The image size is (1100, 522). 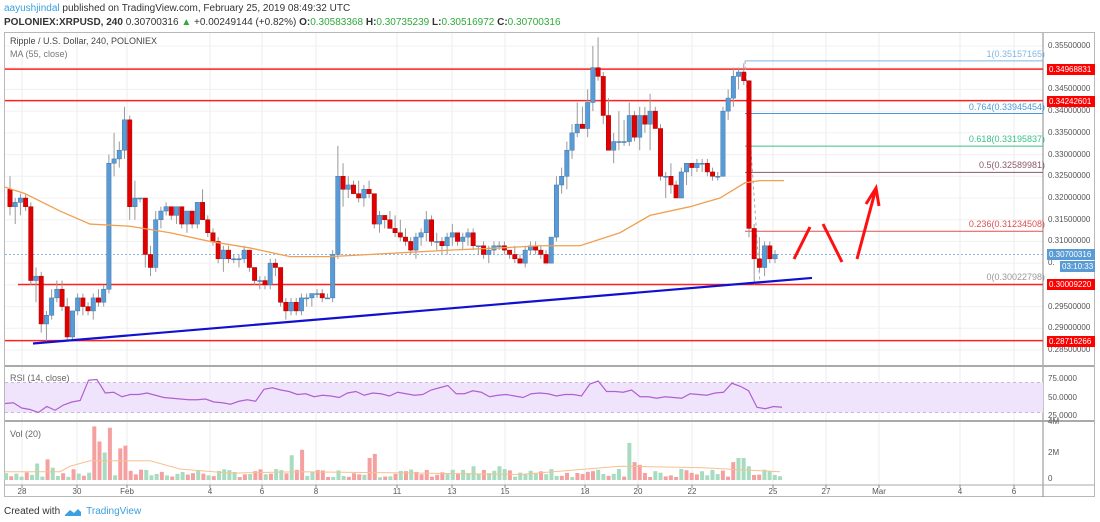 What do you see at coordinates (127, 491) in the screenshot?
I see `date-tick: Feb` at bounding box center [127, 491].